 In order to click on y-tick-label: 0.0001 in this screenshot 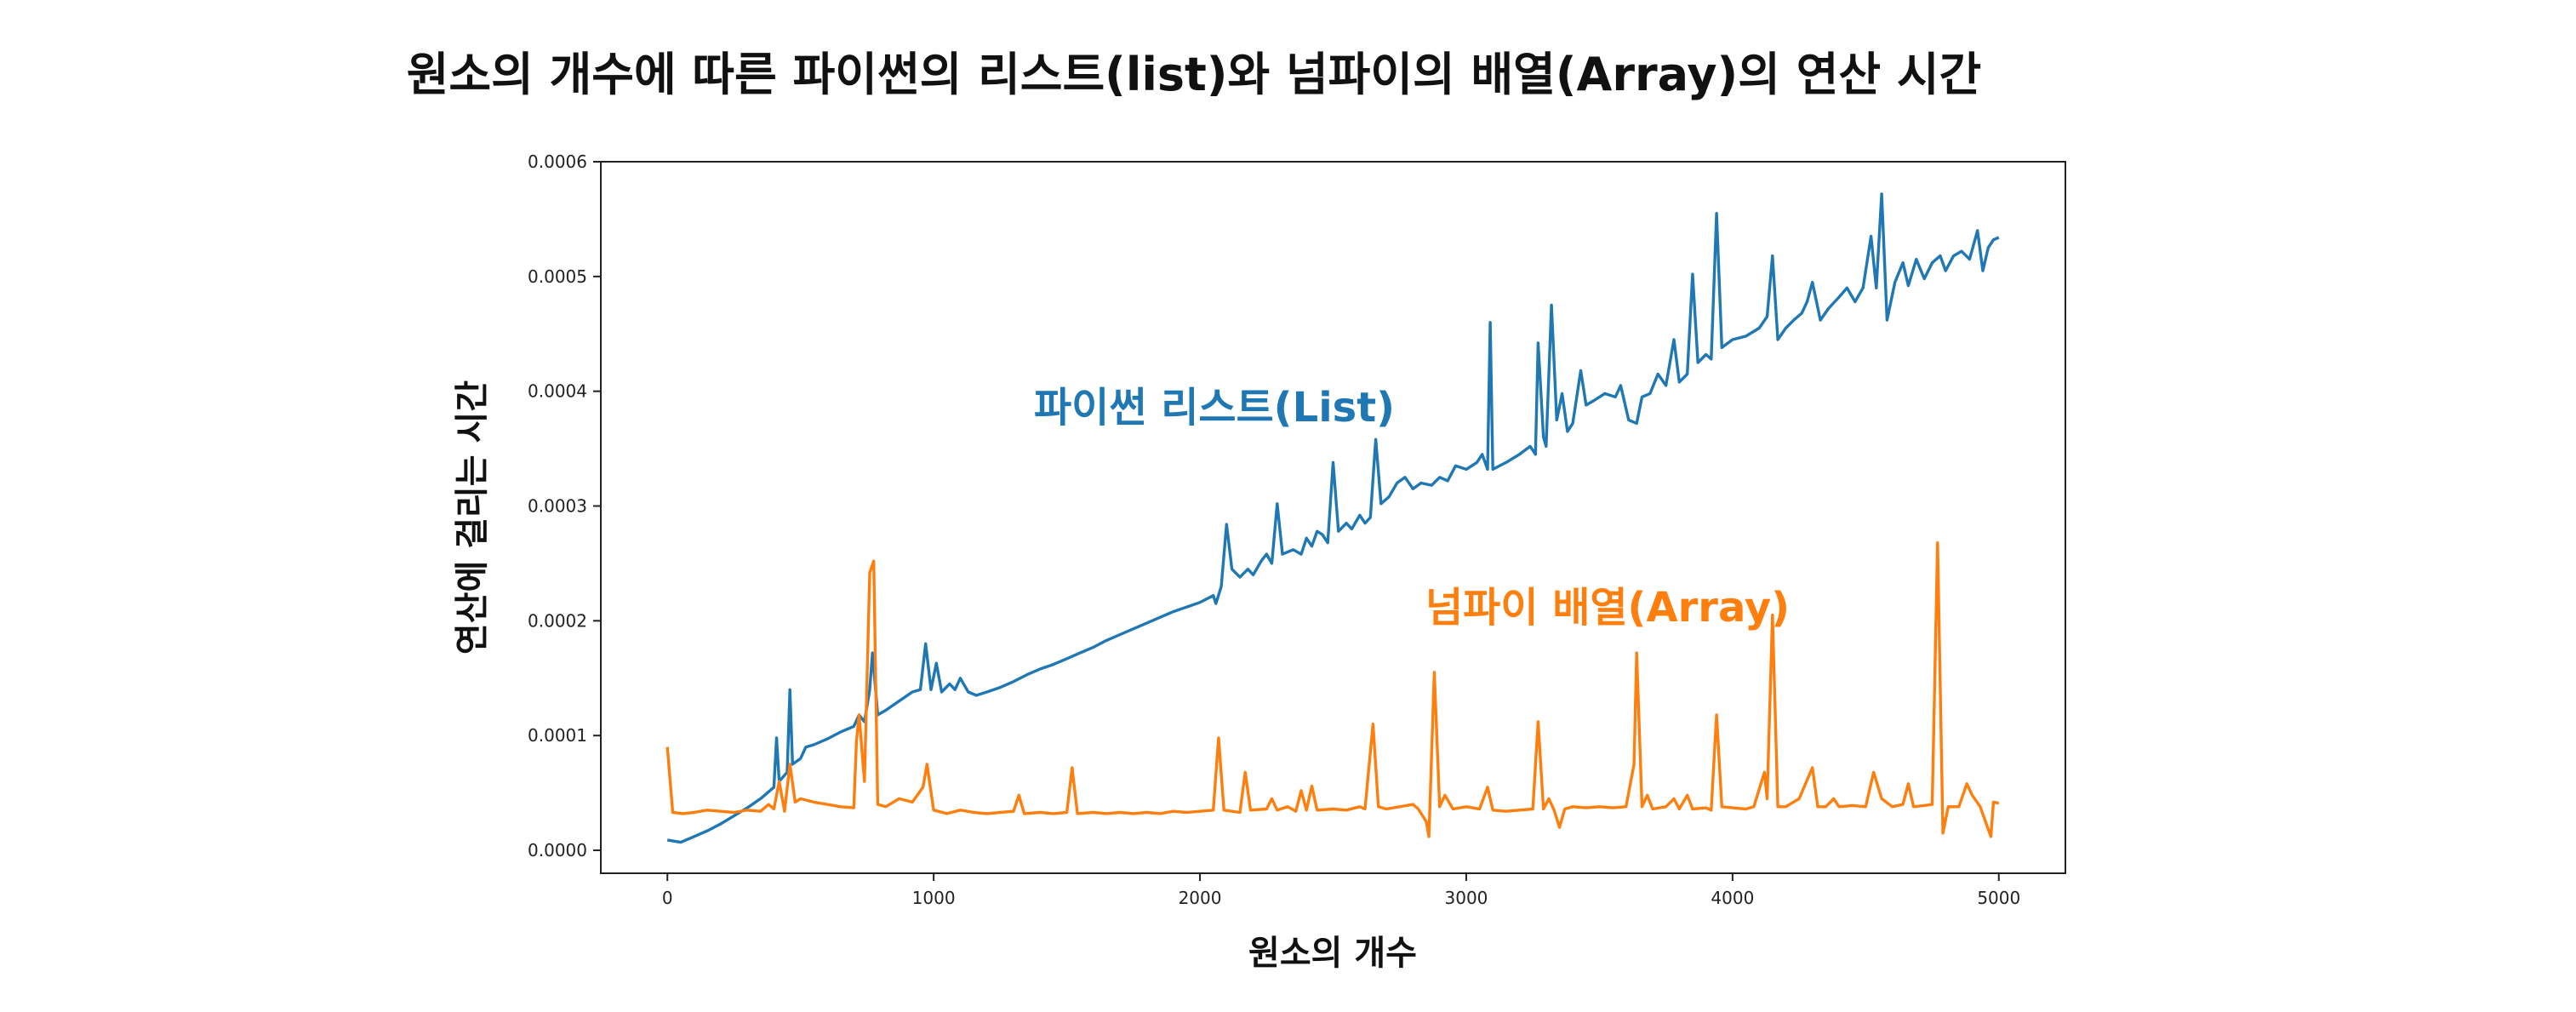, I will do `click(557, 735)`.